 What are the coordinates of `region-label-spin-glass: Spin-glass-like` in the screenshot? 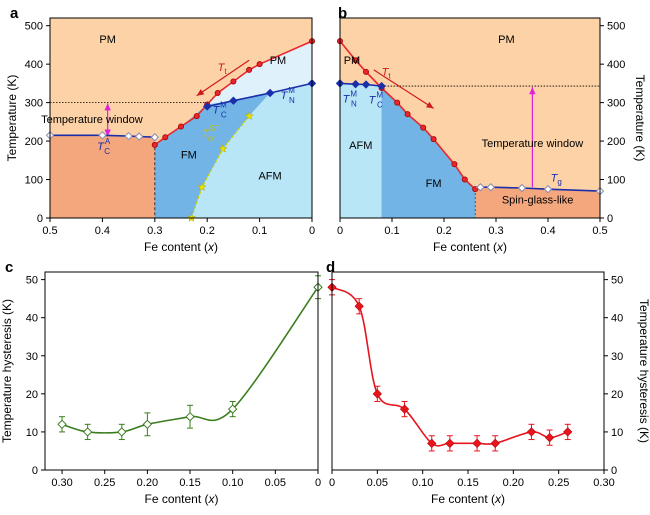 It's located at (538, 200).